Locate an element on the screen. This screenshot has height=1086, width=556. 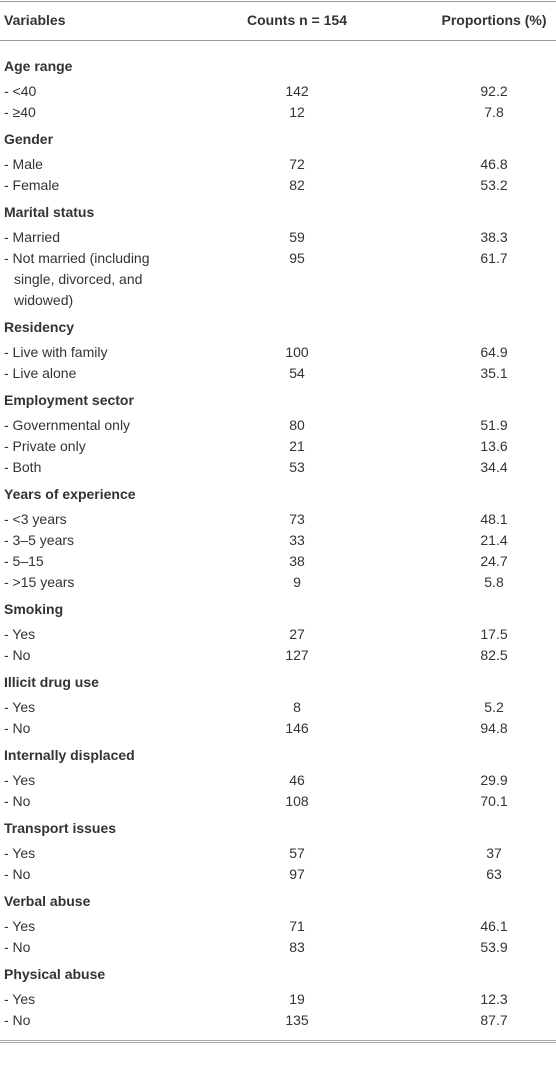
proportion-cell: 21.4 is located at coordinates (494, 540).